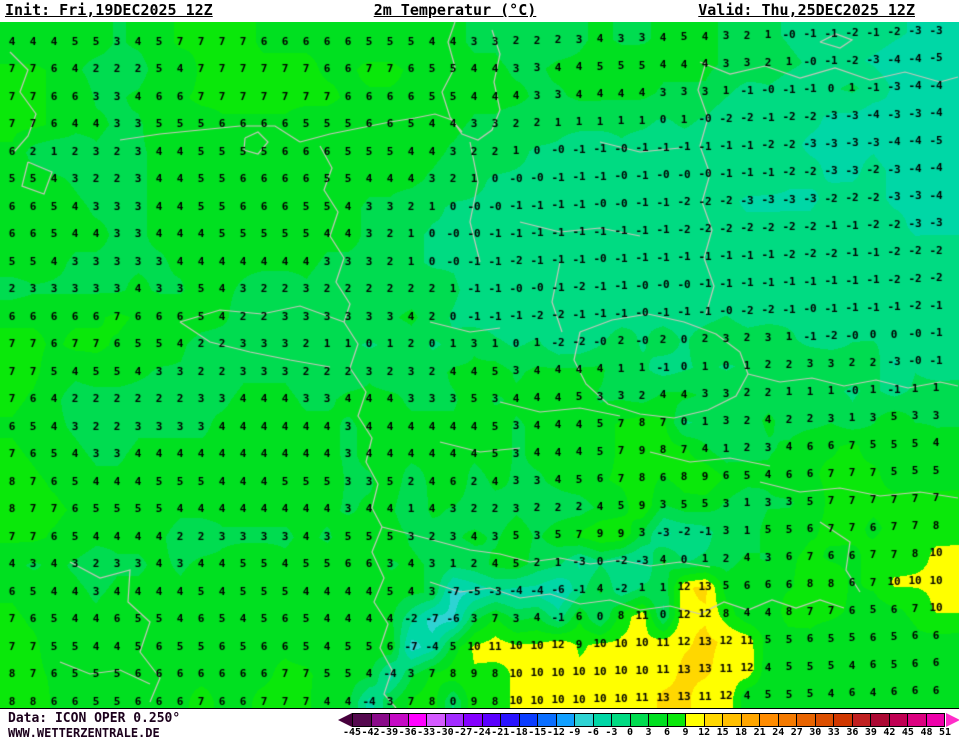 This screenshot has width=959, height=741. I want to click on colorbar-tick-label: -45, so click(352, 732).